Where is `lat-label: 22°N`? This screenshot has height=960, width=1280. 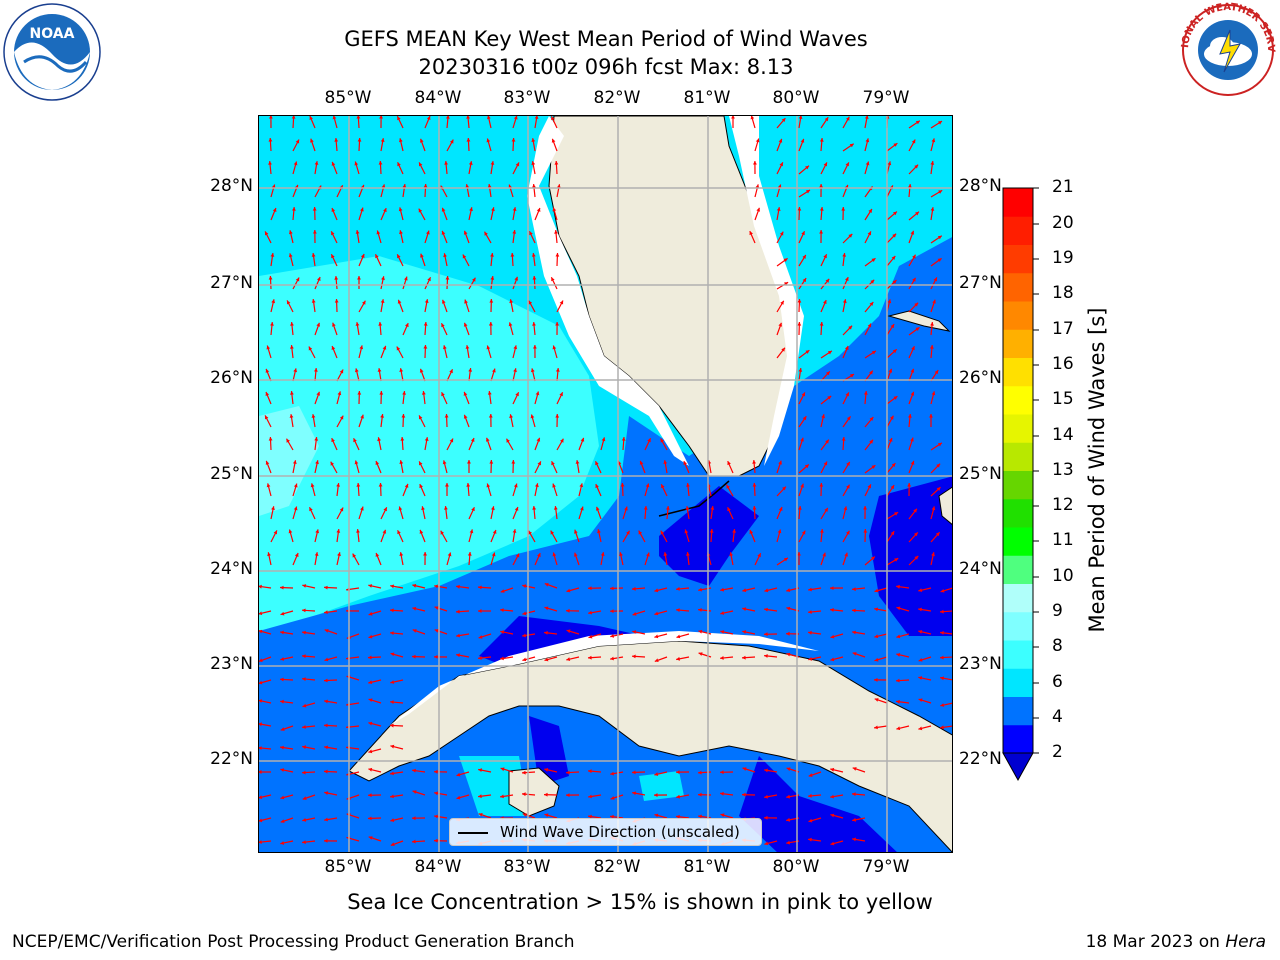 lat-label: 22°N is located at coordinates (980, 759).